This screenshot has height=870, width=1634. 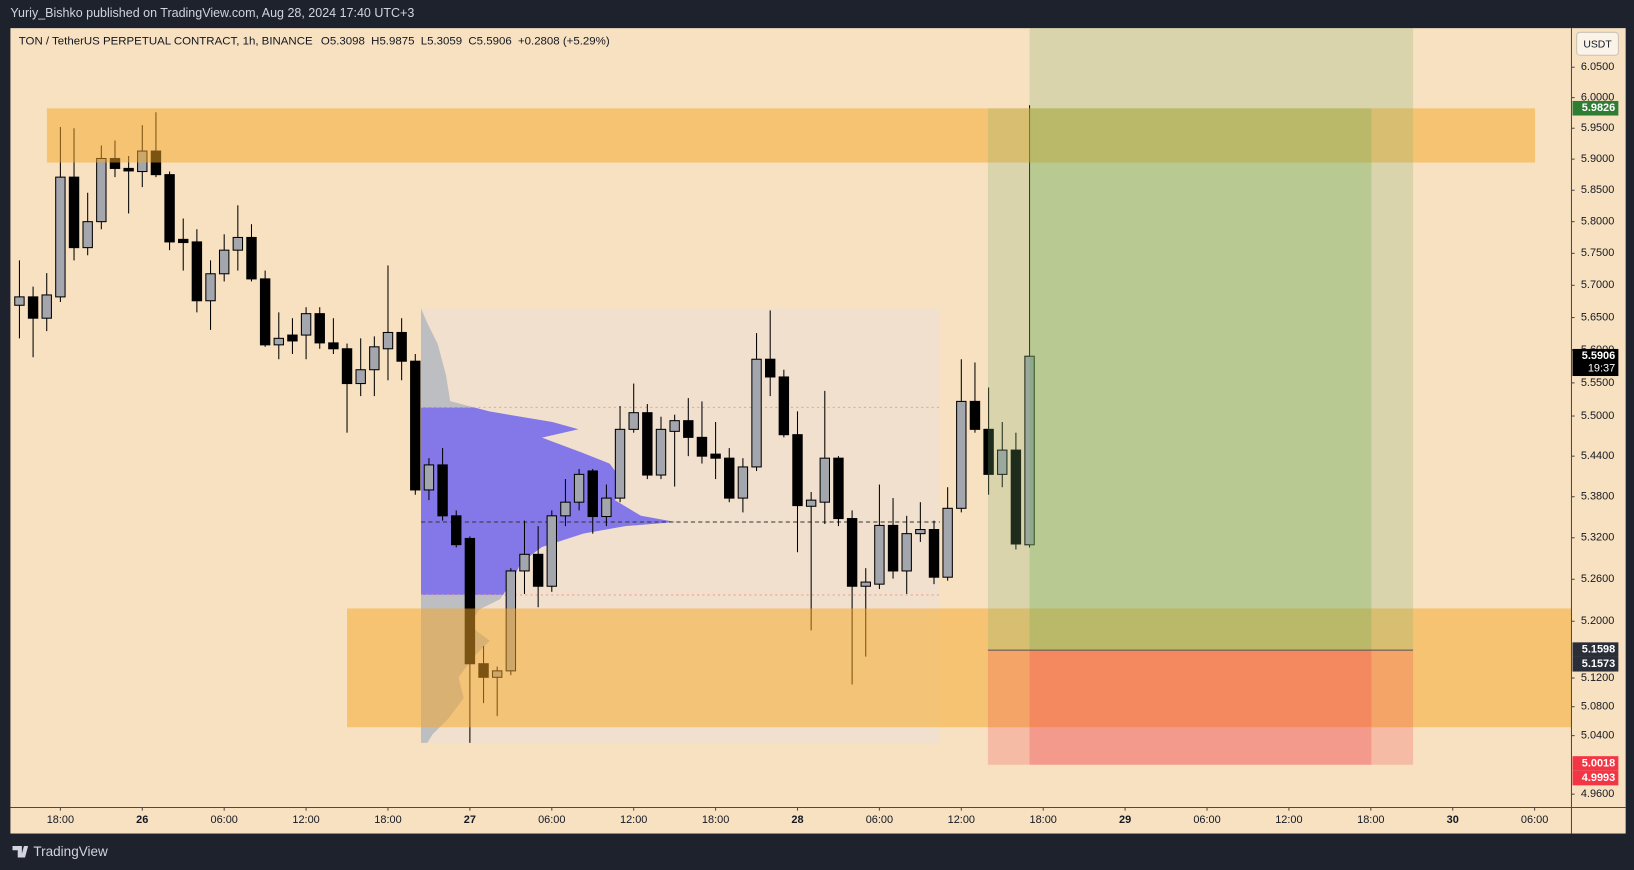 What do you see at coordinates (1597, 159) in the screenshot?
I see `y-tick-label: 5.9000` at bounding box center [1597, 159].